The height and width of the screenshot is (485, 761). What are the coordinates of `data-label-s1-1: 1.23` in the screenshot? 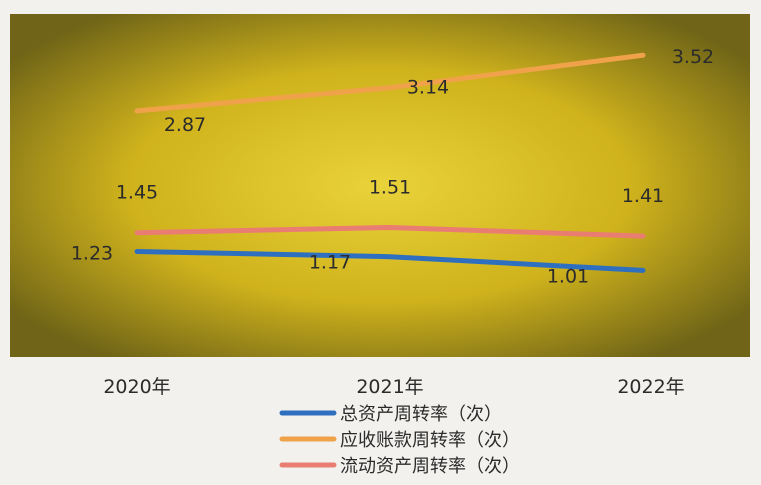 It's located at (92, 254).